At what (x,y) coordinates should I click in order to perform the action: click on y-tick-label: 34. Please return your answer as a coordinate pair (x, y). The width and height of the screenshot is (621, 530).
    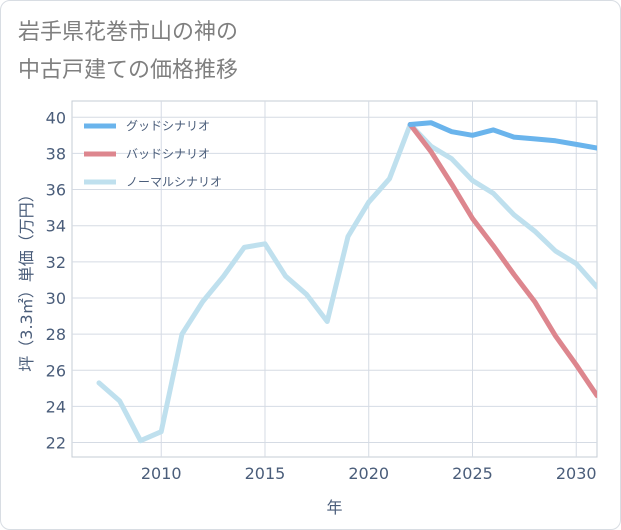
    Looking at the image, I should click on (56, 226).